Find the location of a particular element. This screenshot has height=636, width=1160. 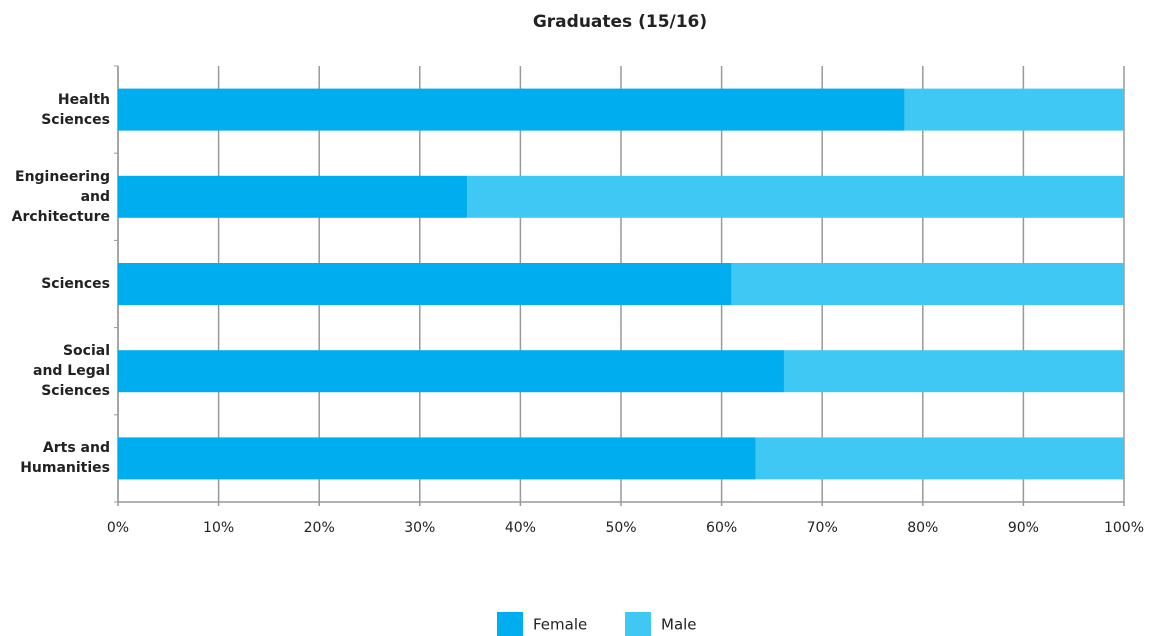

y-tick-label: Health Sciences is located at coordinates (75, 109).